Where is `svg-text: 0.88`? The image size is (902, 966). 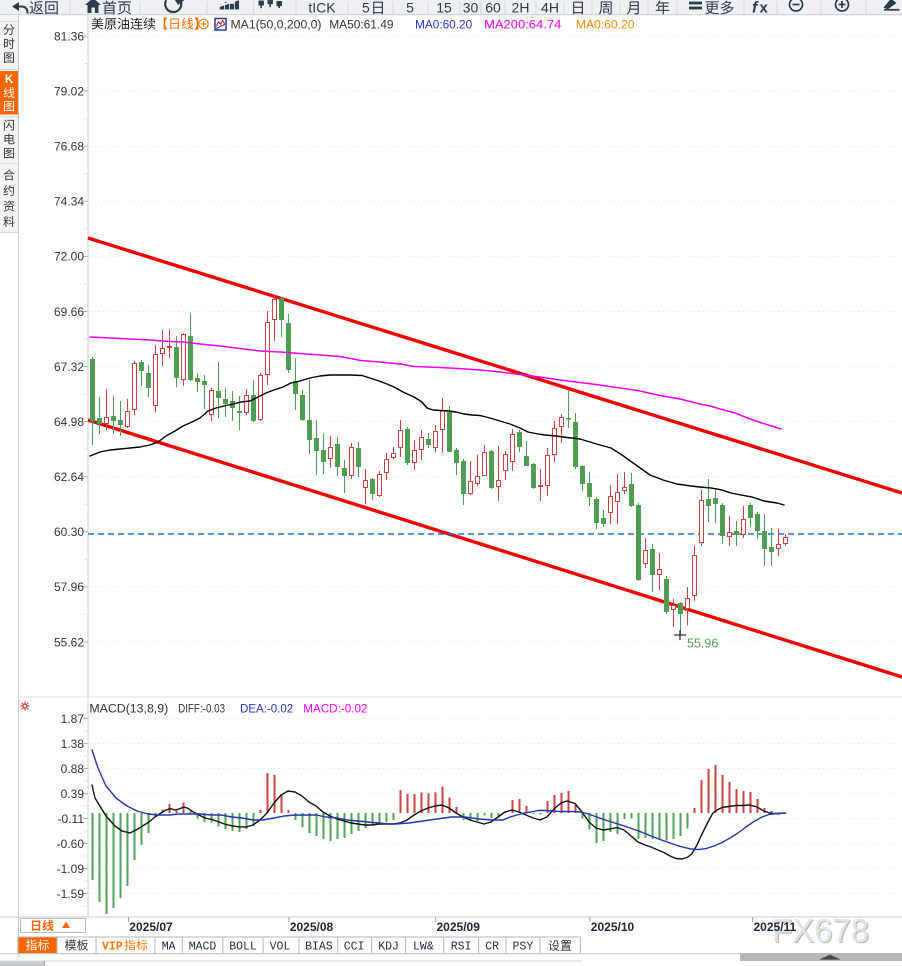 svg-text: 0.88 is located at coordinates (73, 769).